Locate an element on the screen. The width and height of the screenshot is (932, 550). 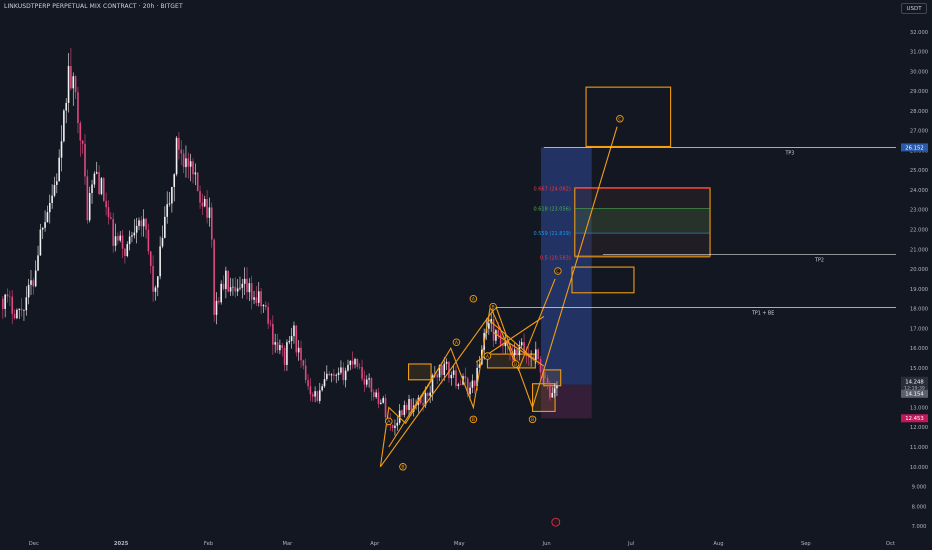
y-tick-label: 16.000 is located at coordinates (919, 349).